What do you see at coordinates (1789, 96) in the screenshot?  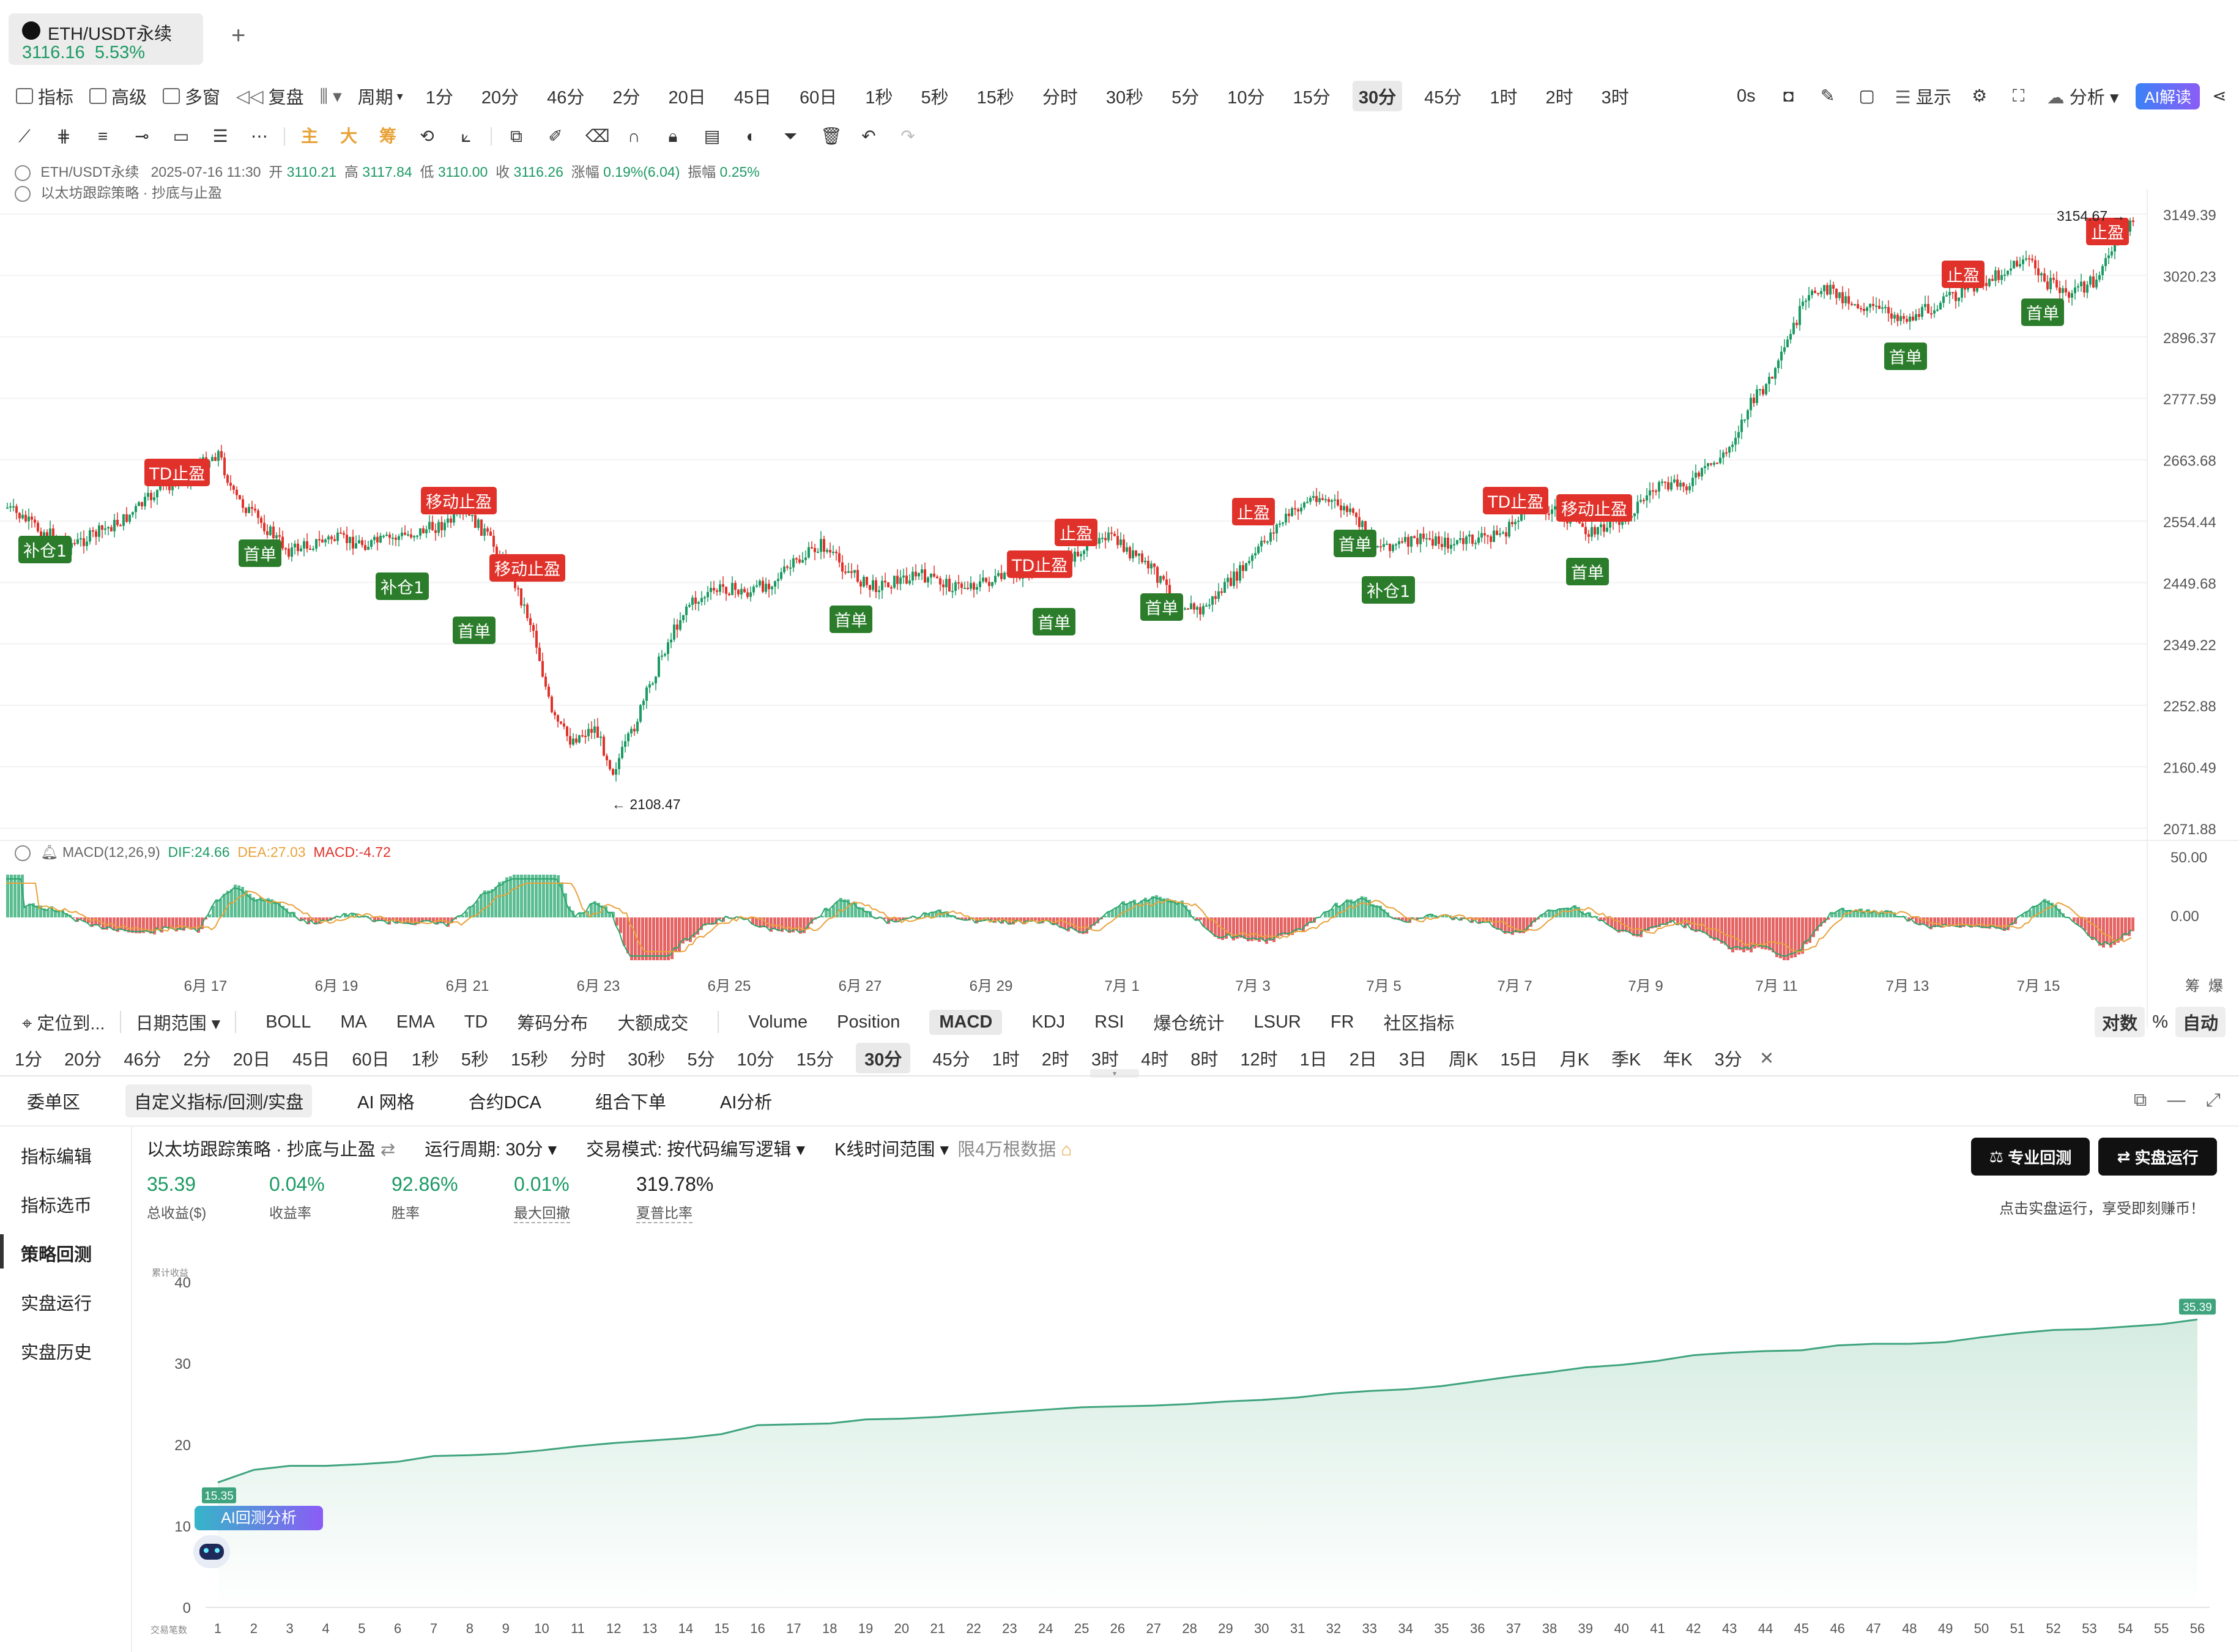 I see `camera-icon: ◘` at bounding box center [1789, 96].